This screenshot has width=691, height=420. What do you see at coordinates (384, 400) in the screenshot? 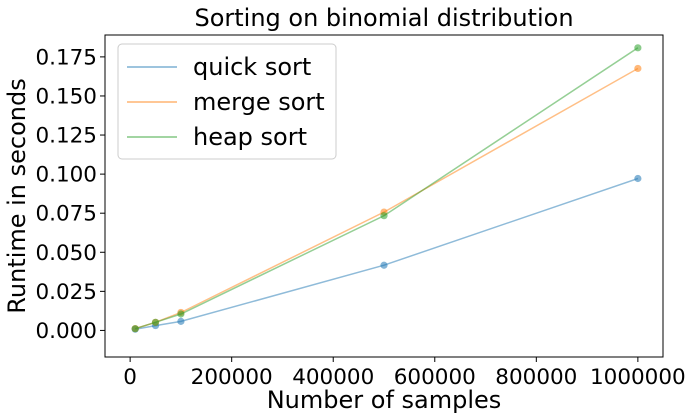
I see `x-axis-title: Number of samples` at bounding box center [384, 400].